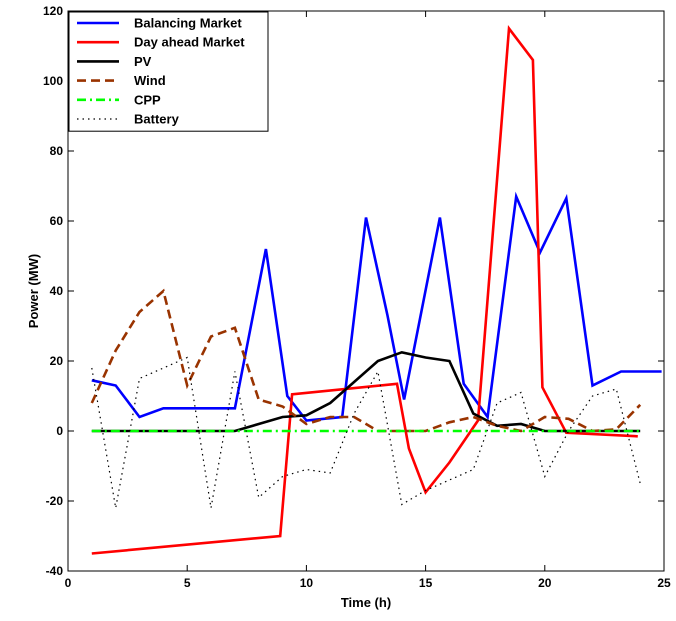  What do you see at coordinates (57, 221) in the screenshot?
I see `y-tick-label: 60` at bounding box center [57, 221].